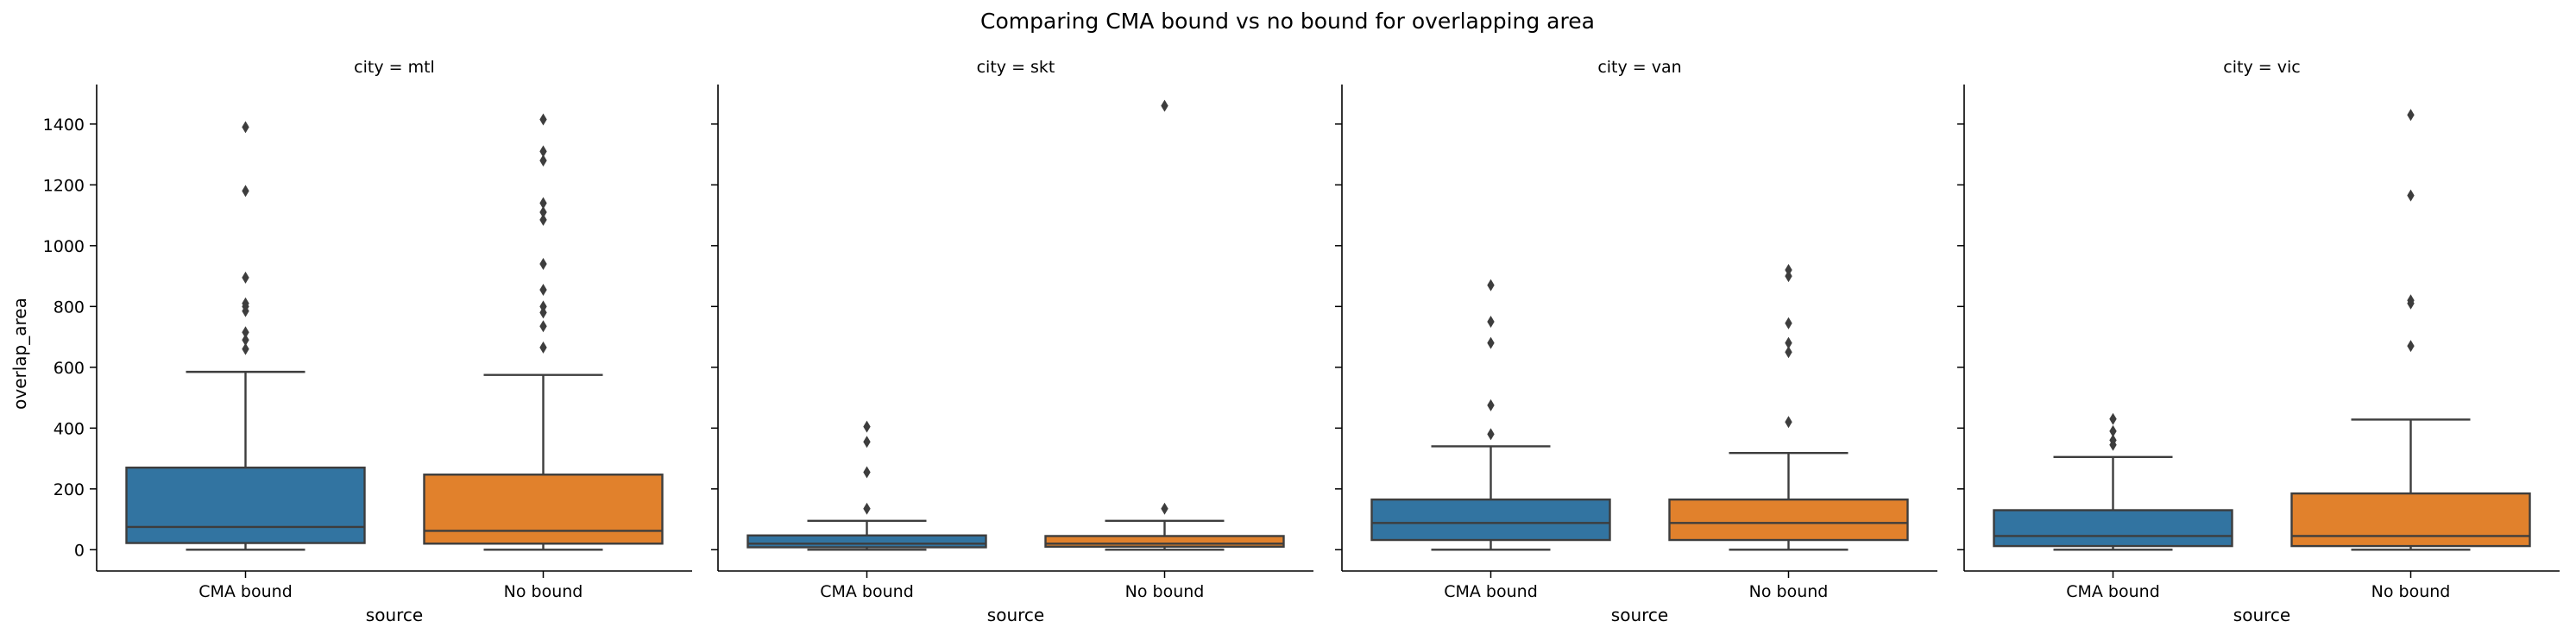 The width and height of the screenshot is (2576, 640). I want to click on y-tick-label: 1000, so click(64, 246).